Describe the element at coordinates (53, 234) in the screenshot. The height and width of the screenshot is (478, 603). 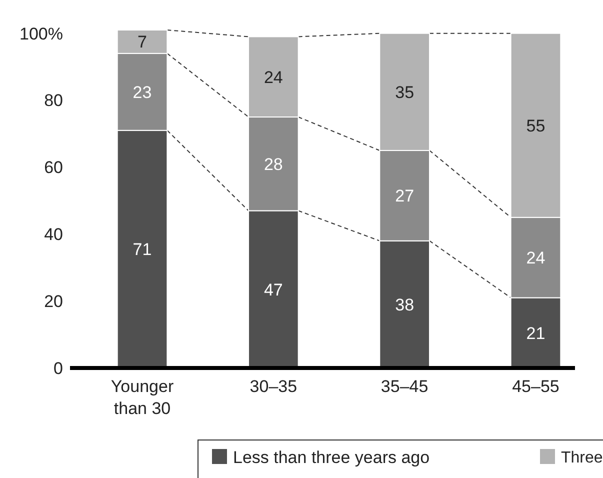
I see `y-tick-label: 40` at that location.